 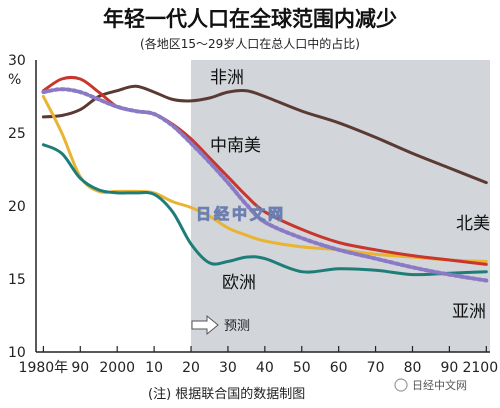 I want to click on forecast-arrow-icon, so click(x=205, y=325).